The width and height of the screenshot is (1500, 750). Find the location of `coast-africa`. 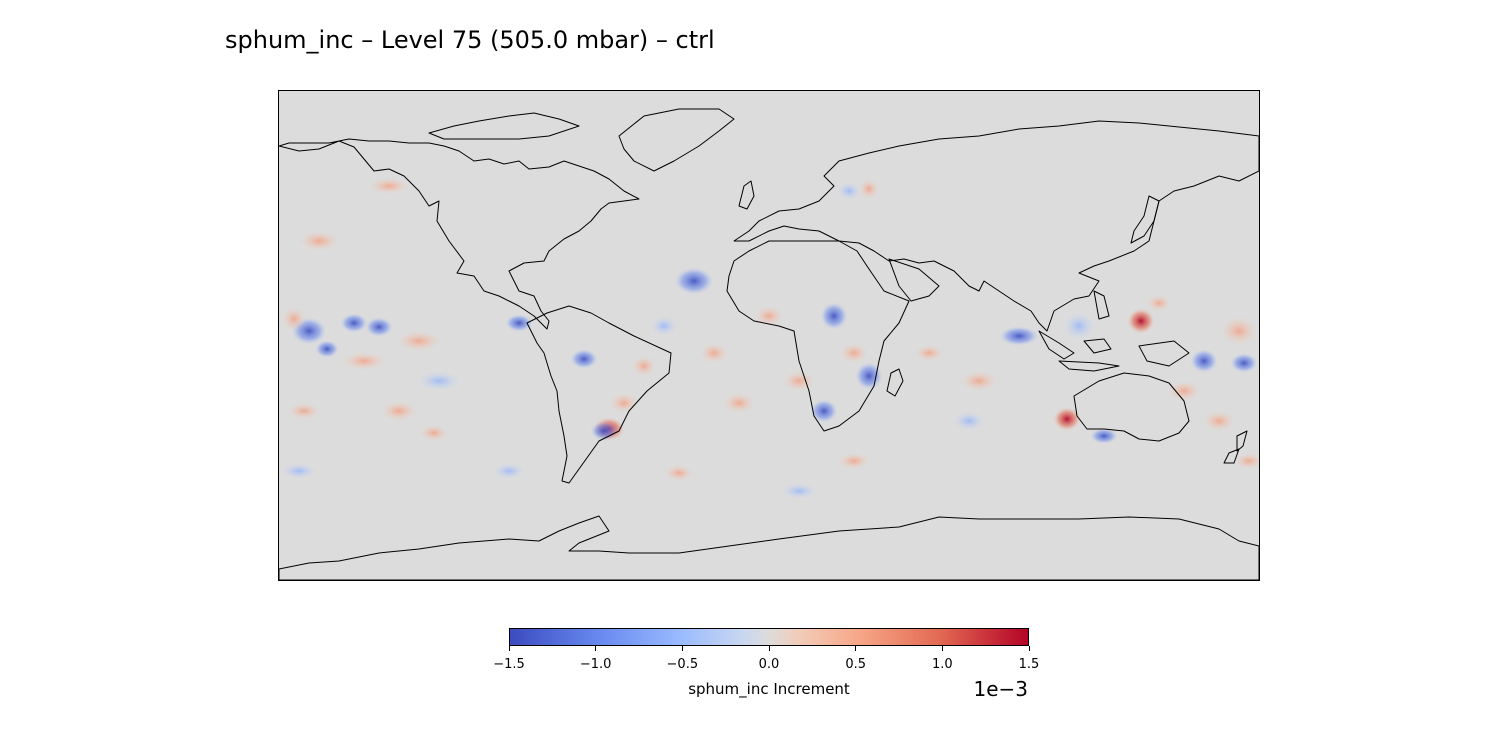

coast-africa is located at coordinates (818, 336).